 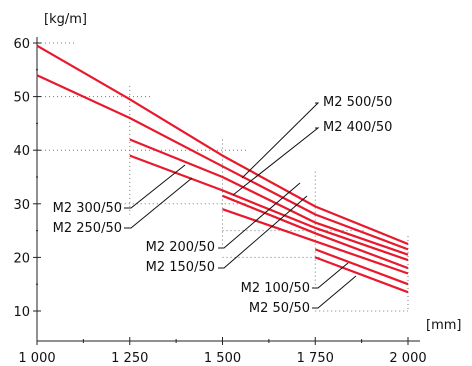 I want to click on series-label-m2-400-50: M2 400/50, so click(x=357, y=127).